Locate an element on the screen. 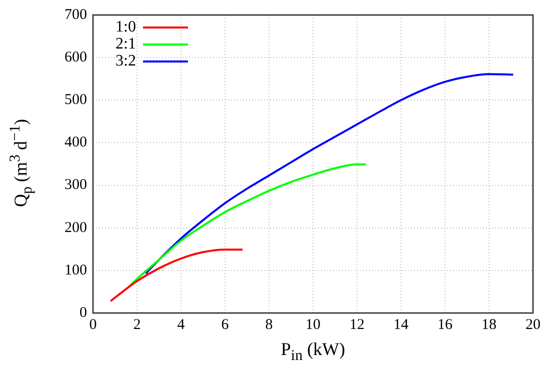  legend-label: 3:2 is located at coordinates (126, 61).